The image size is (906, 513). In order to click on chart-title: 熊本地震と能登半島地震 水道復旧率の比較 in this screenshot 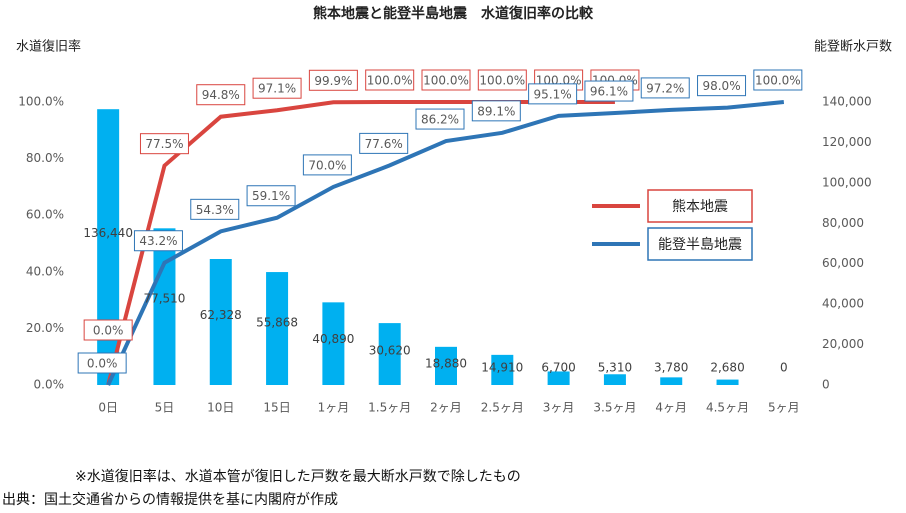, I will do `click(453, 13)`.